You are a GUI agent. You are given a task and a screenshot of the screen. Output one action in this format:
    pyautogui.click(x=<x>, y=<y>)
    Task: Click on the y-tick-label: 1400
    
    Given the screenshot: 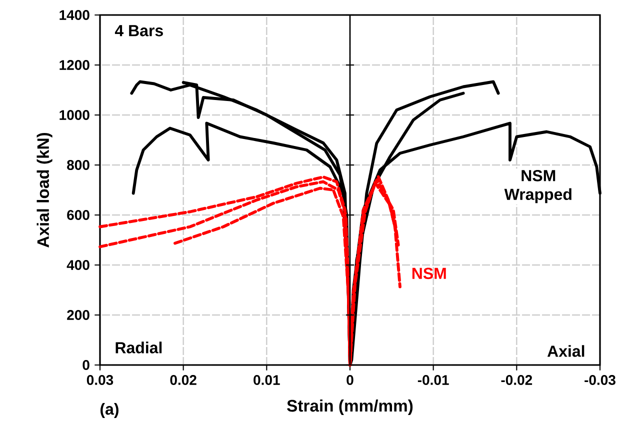 What is the action you would take?
    pyautogui.click(x=75, y=15)
    